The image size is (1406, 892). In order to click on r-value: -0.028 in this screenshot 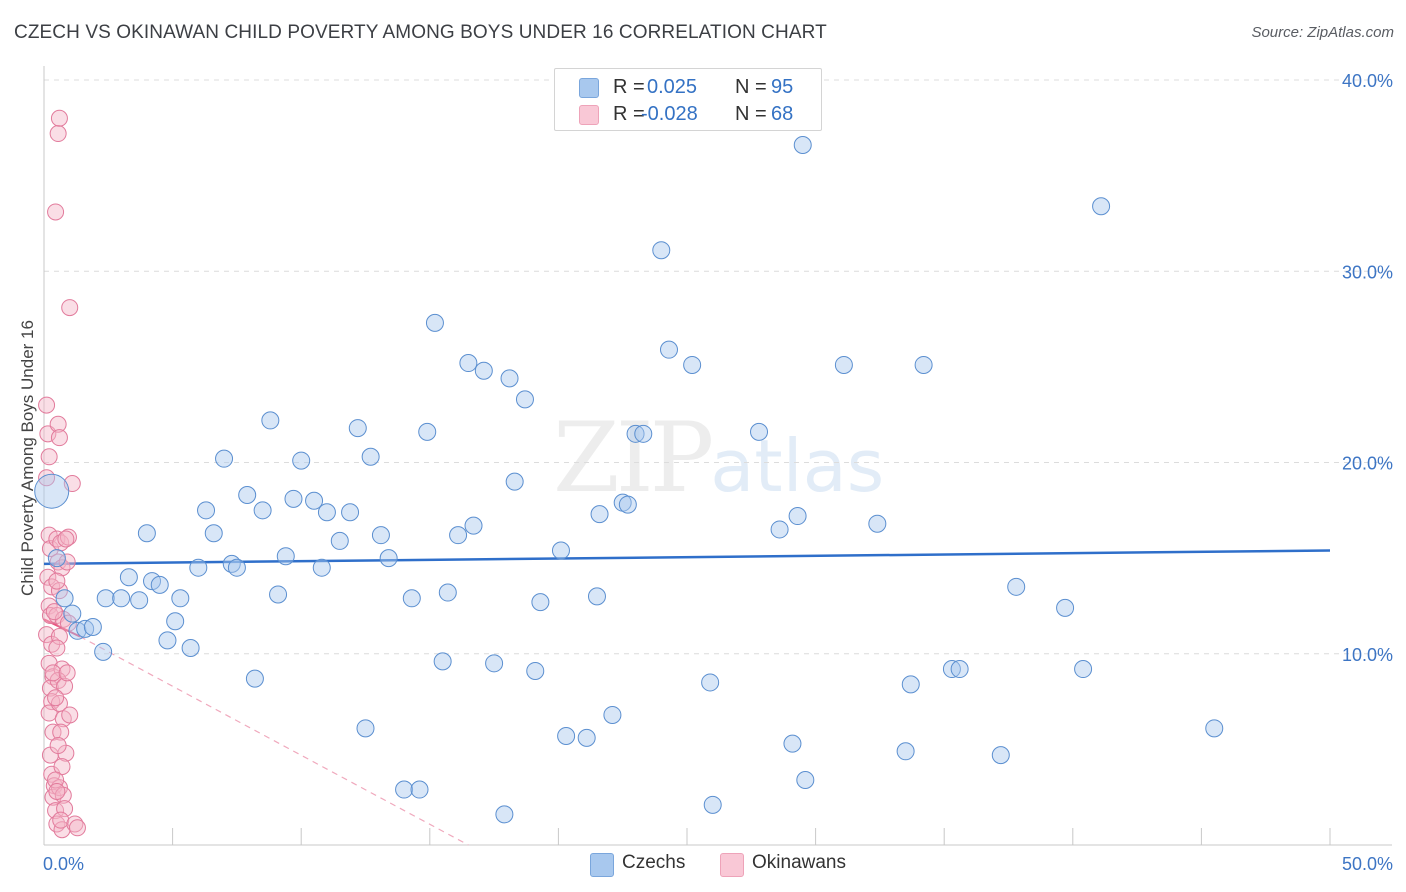, I will do `click(669, 114)`.